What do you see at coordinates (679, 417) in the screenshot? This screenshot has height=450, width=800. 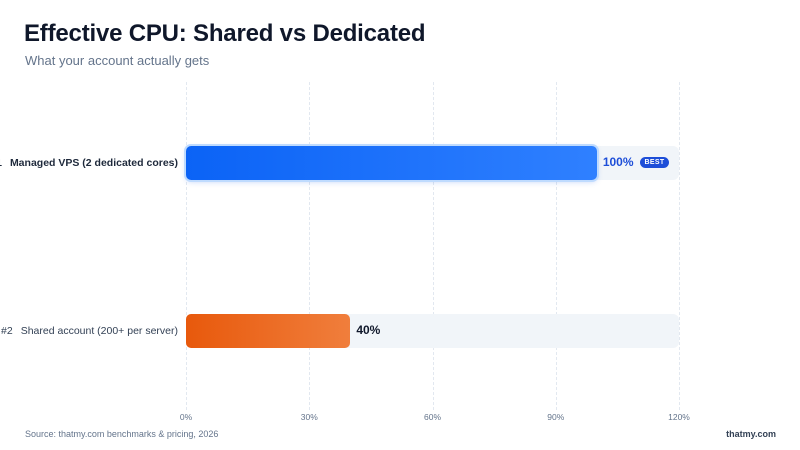 I see `x-tick-label: 120%` at bounding box center [679, 417].